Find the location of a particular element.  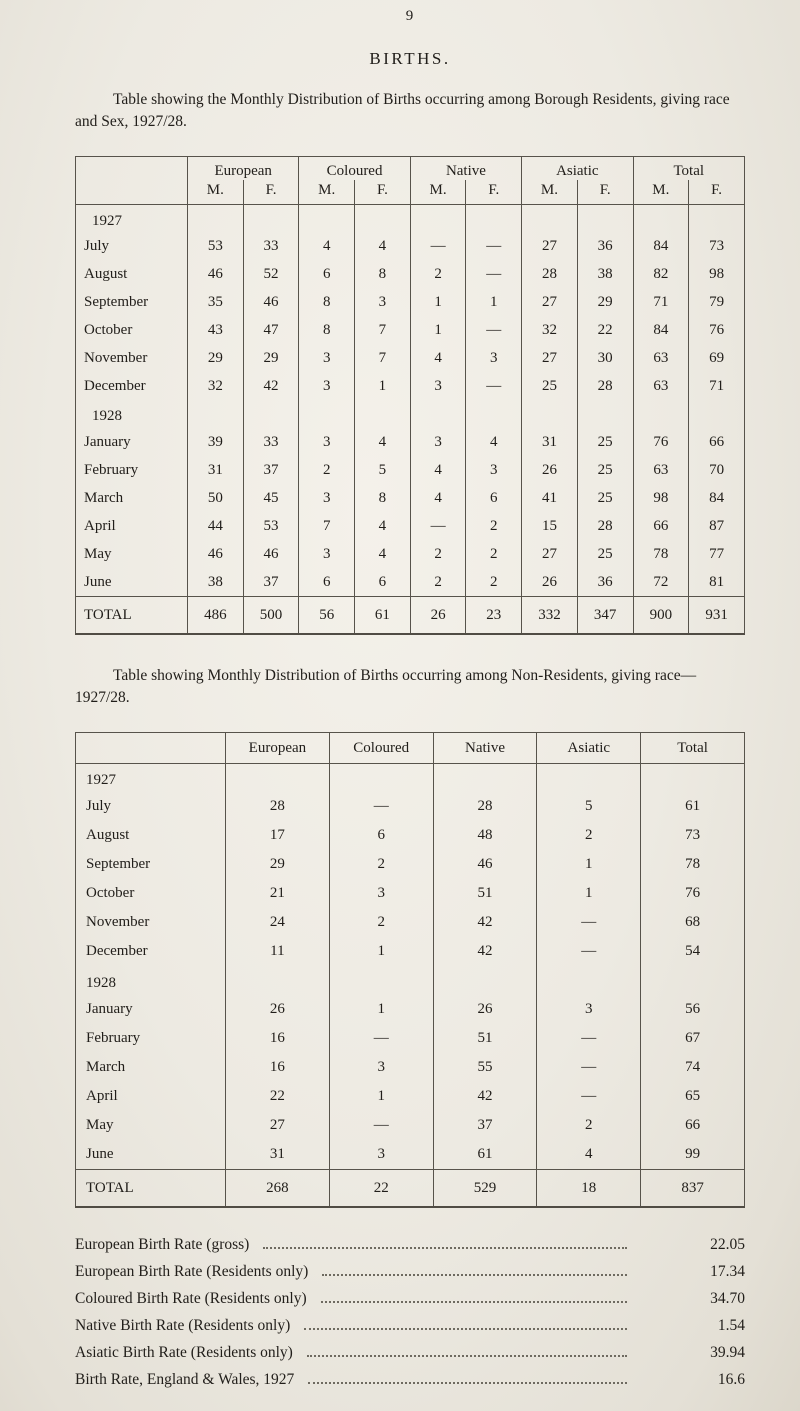

total-value-cell: 931 is located at coordinates (716, 614).